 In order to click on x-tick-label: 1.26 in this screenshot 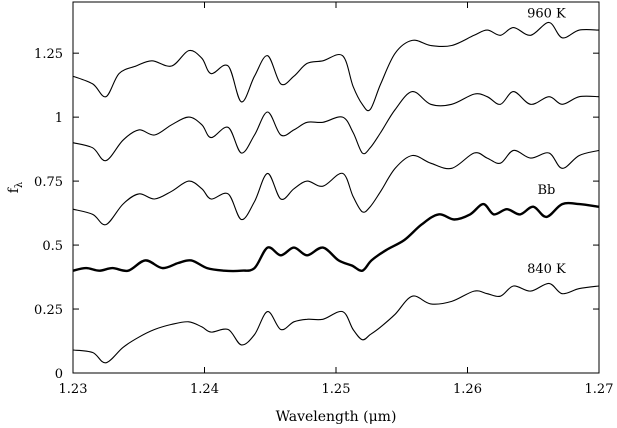, I will do `click(467, 389)`.